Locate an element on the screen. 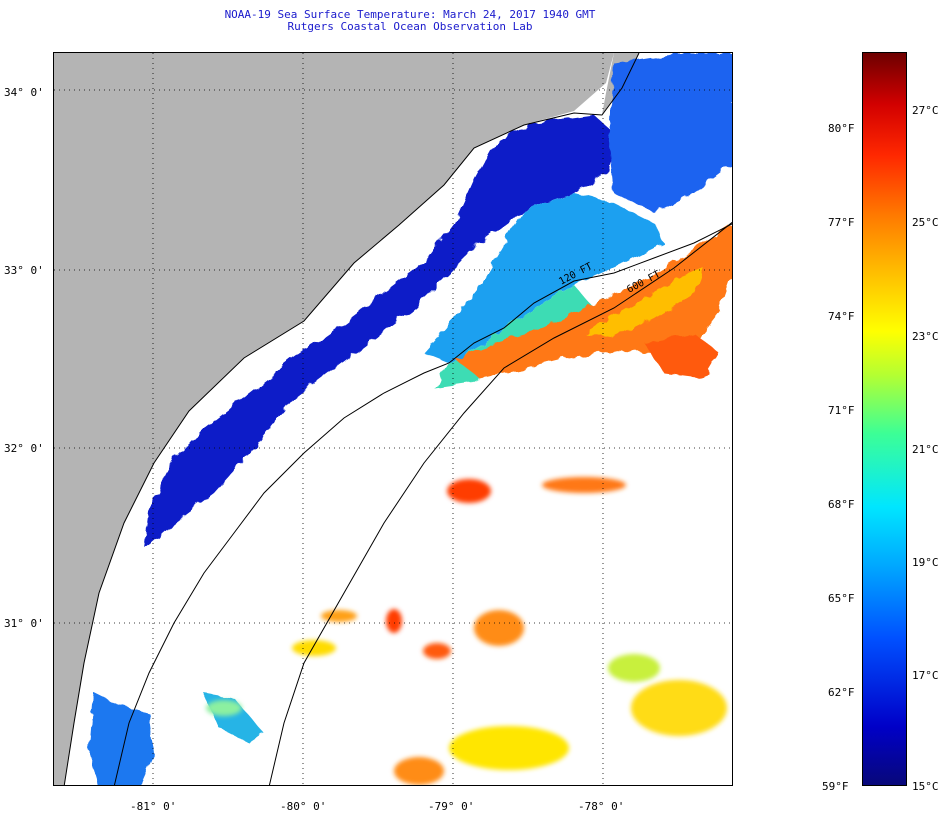  cold-water-north is located at coordinates (670, 133).